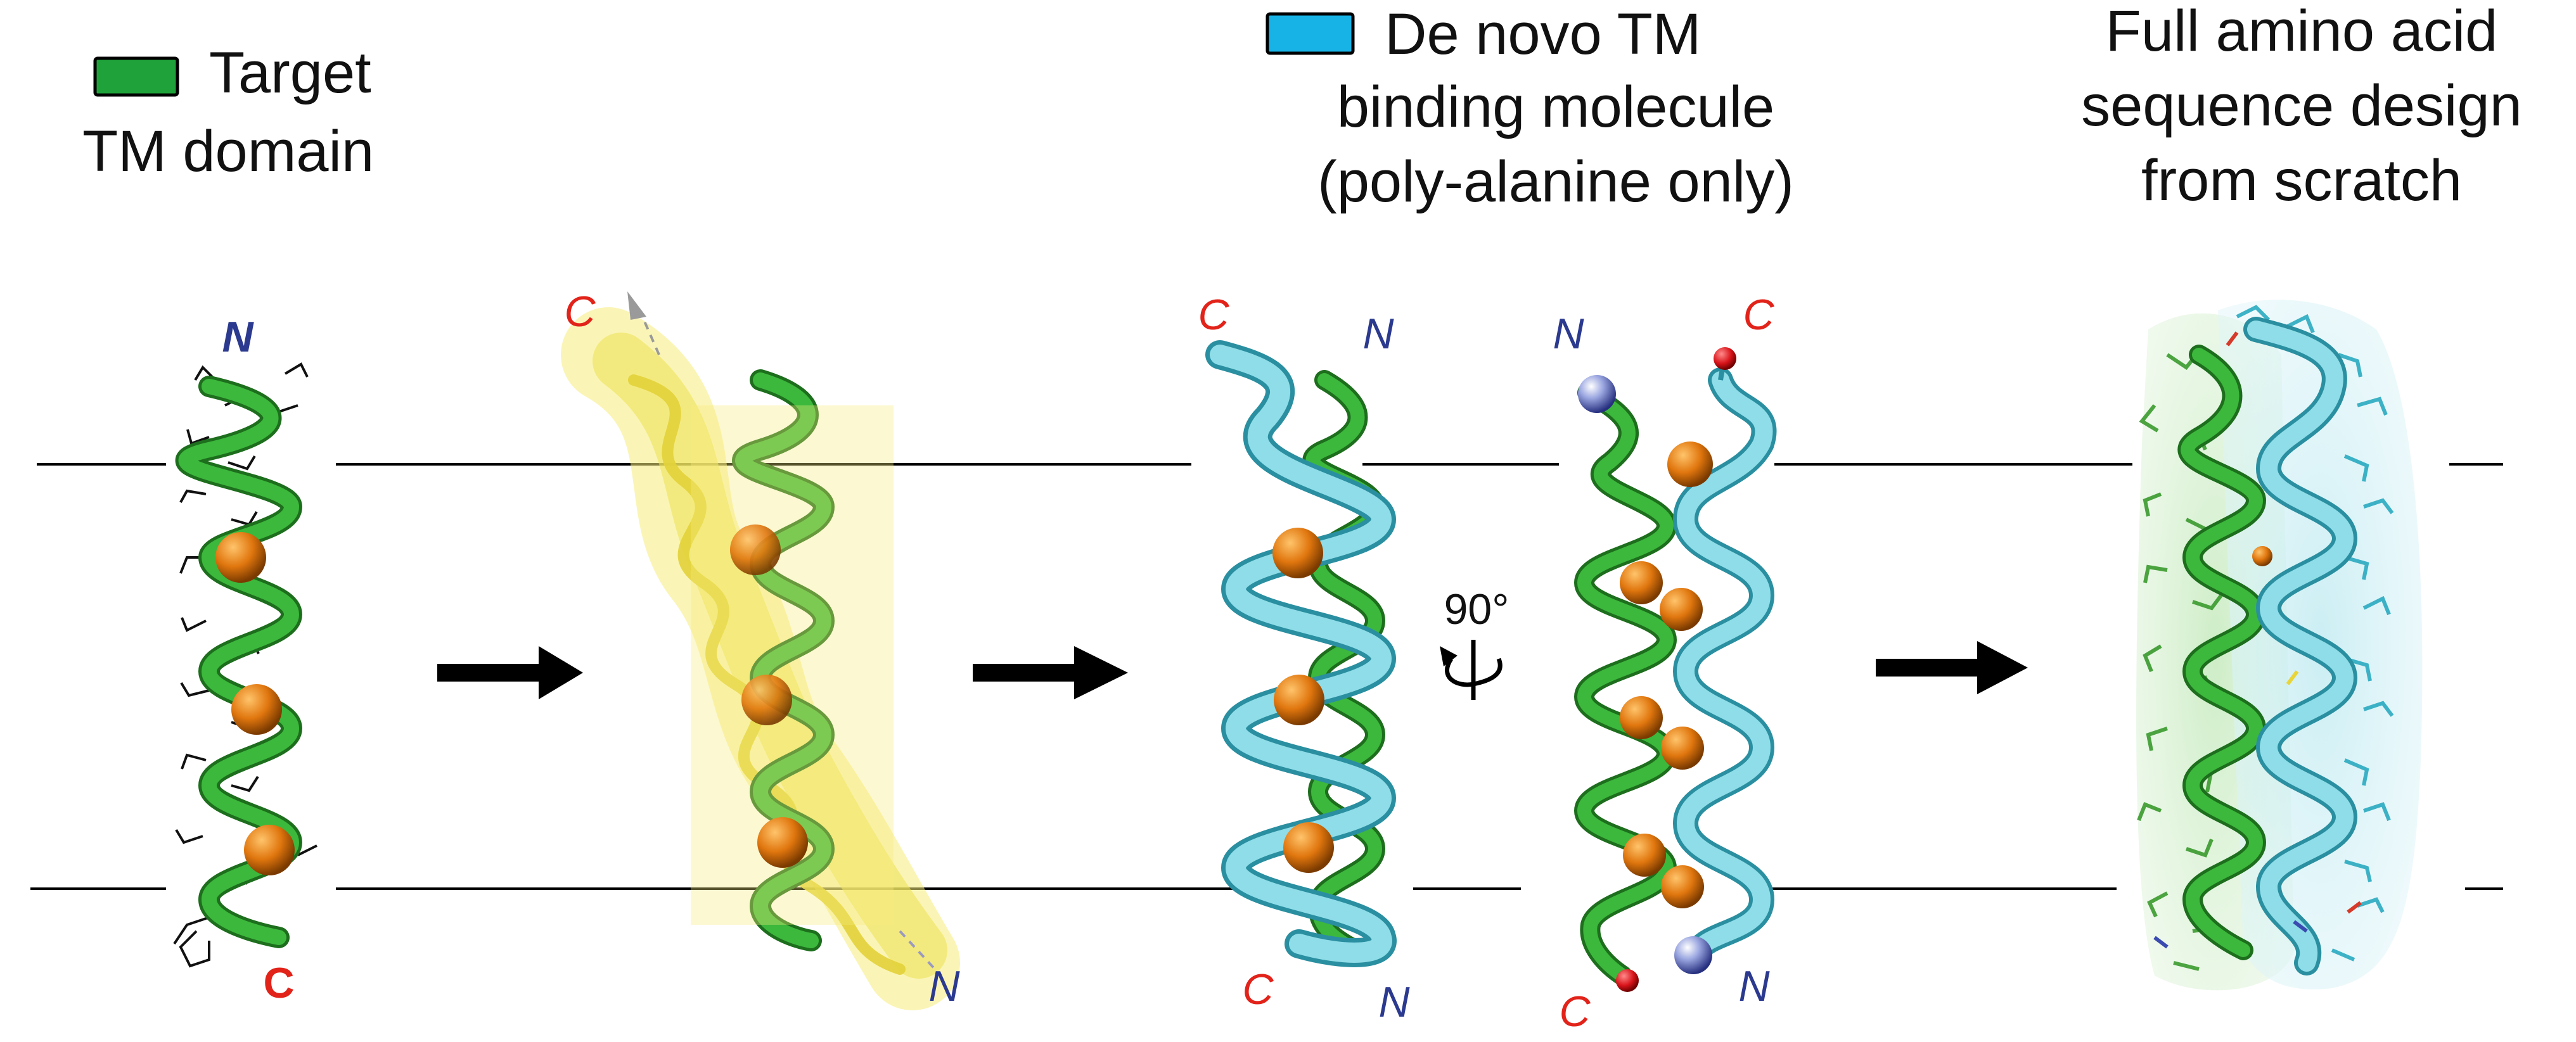 The width and height of the screenshot is (2576, 1042). I want to click on target-label-line2: TM domain, so click(228, 151).